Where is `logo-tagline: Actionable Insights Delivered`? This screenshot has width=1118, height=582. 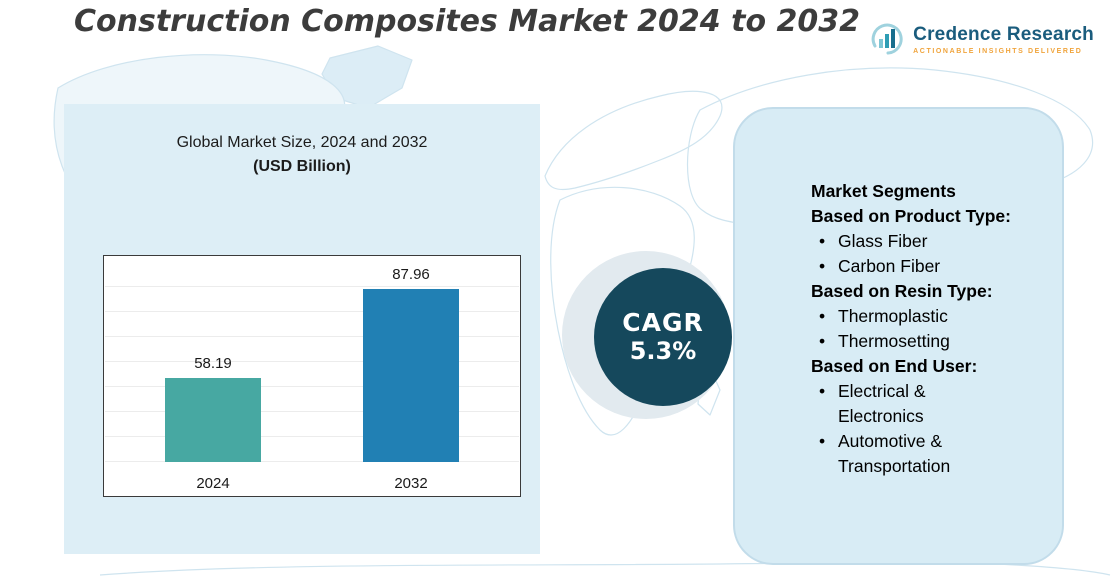 logo-tagline: Actionable Insights Delivered is located at coordinates (998, 51).